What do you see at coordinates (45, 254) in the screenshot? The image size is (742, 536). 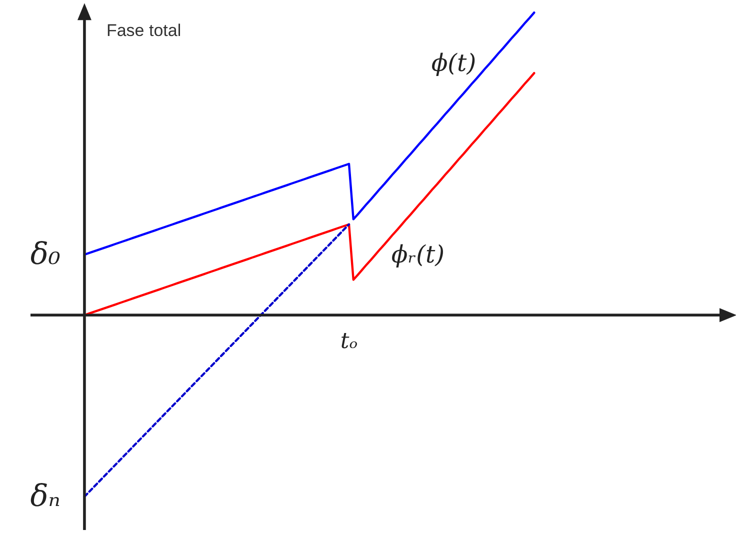 I see `text: δ₀` at bounding box center [45, 254].